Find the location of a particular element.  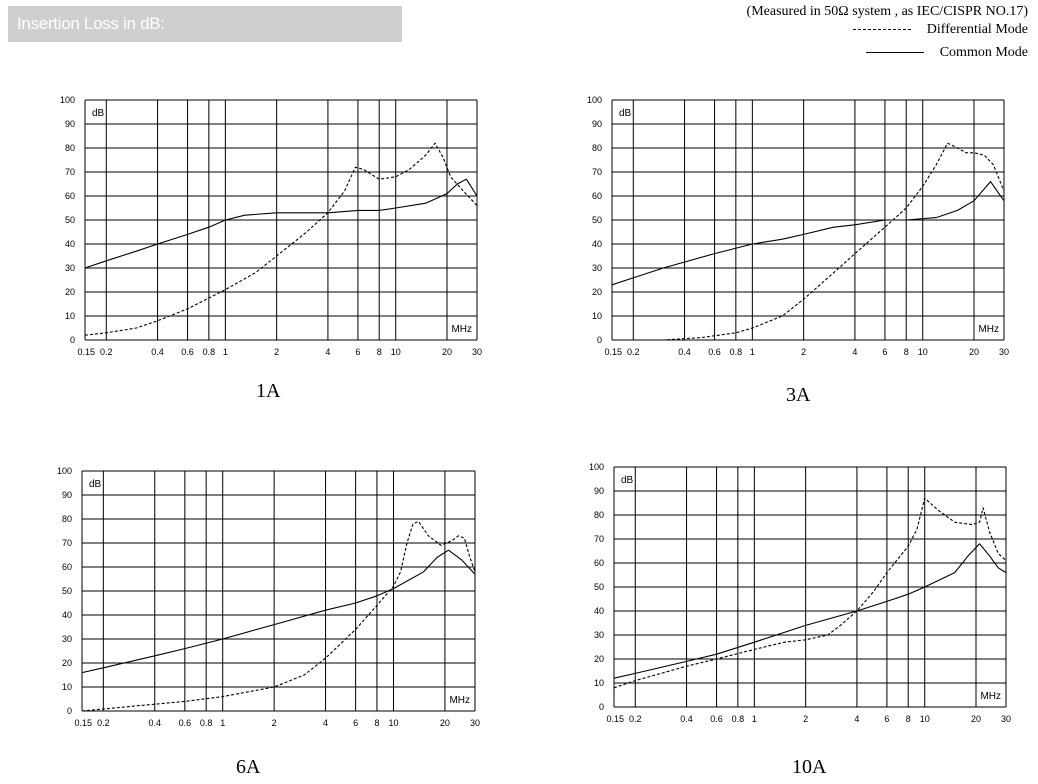

legend-item-differential: Differential Mode is located at coordinates (940, 30).